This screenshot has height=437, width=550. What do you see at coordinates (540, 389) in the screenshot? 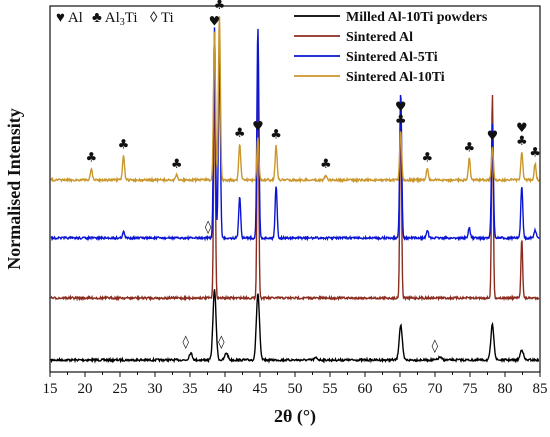
I see `x-tick-label: 85` at bounding box center [540, 389].